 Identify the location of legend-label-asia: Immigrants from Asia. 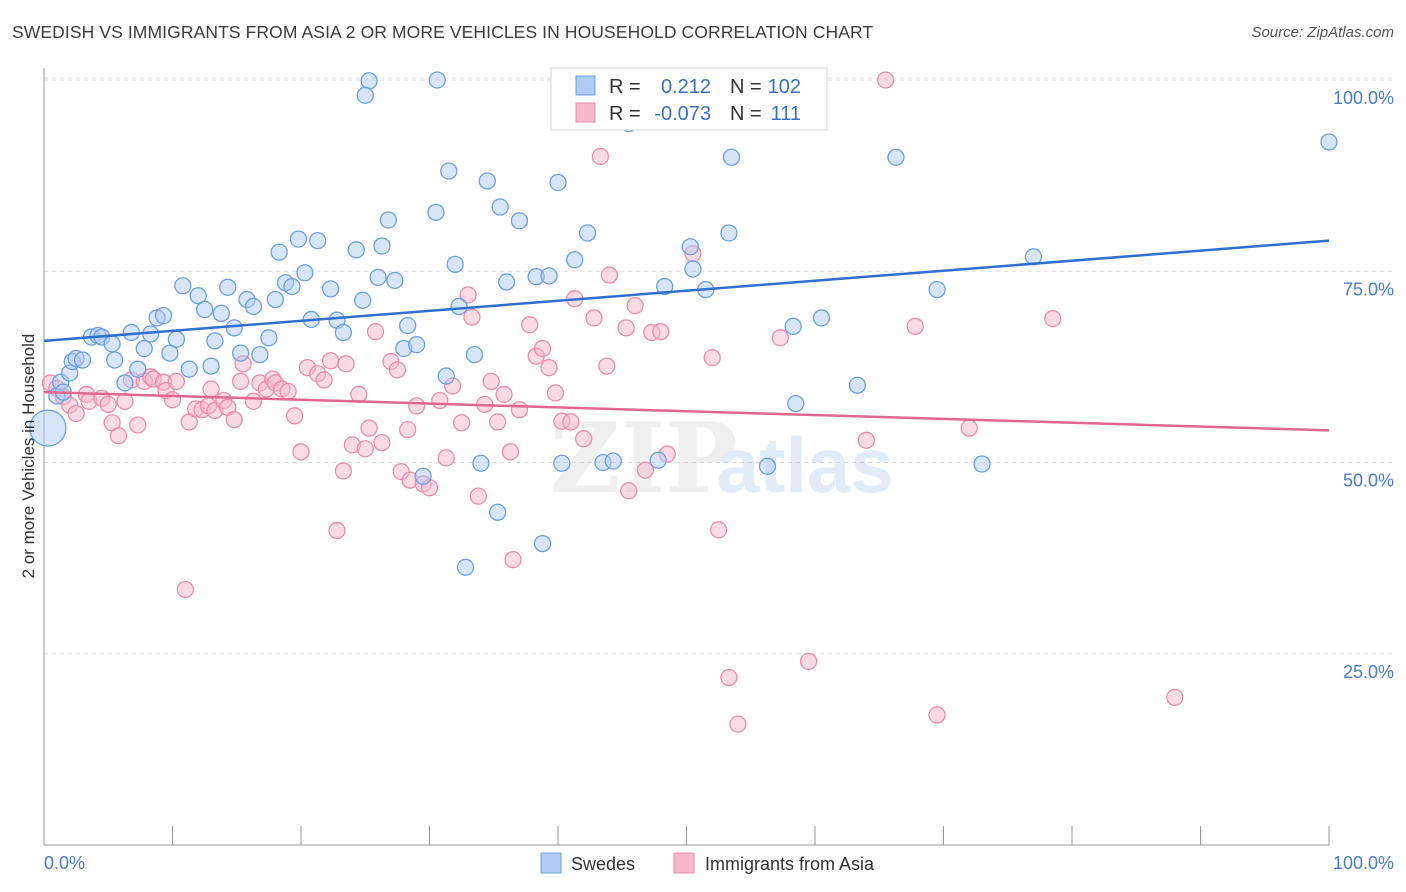
(790, 864).